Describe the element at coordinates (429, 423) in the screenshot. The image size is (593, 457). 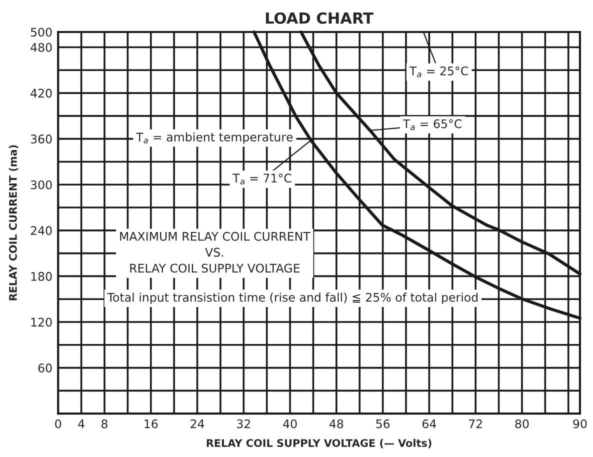
I see `x-tick-label: 64` at that location.